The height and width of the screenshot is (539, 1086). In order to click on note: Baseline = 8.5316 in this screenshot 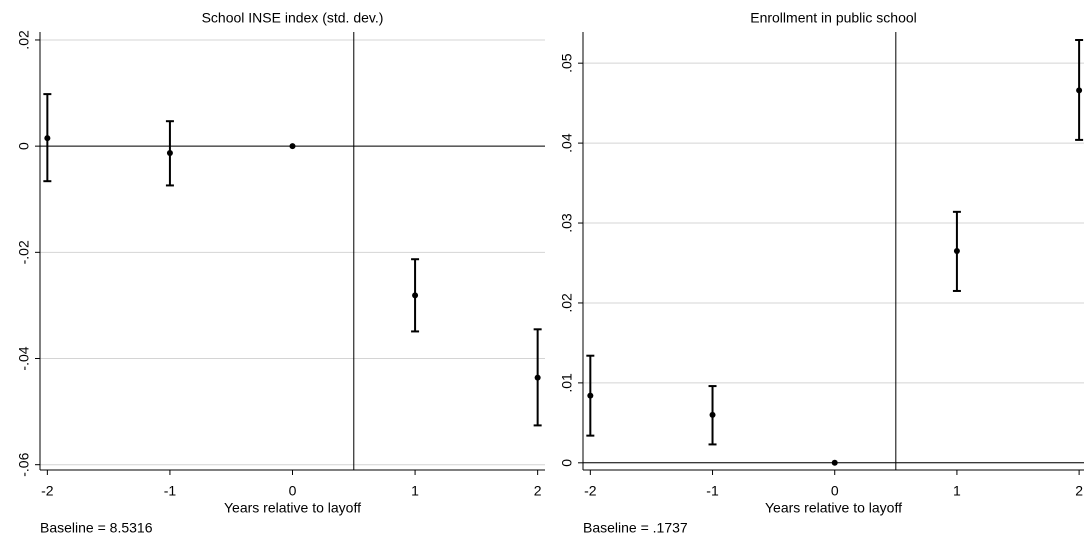, I will do `click(96, 528)`.